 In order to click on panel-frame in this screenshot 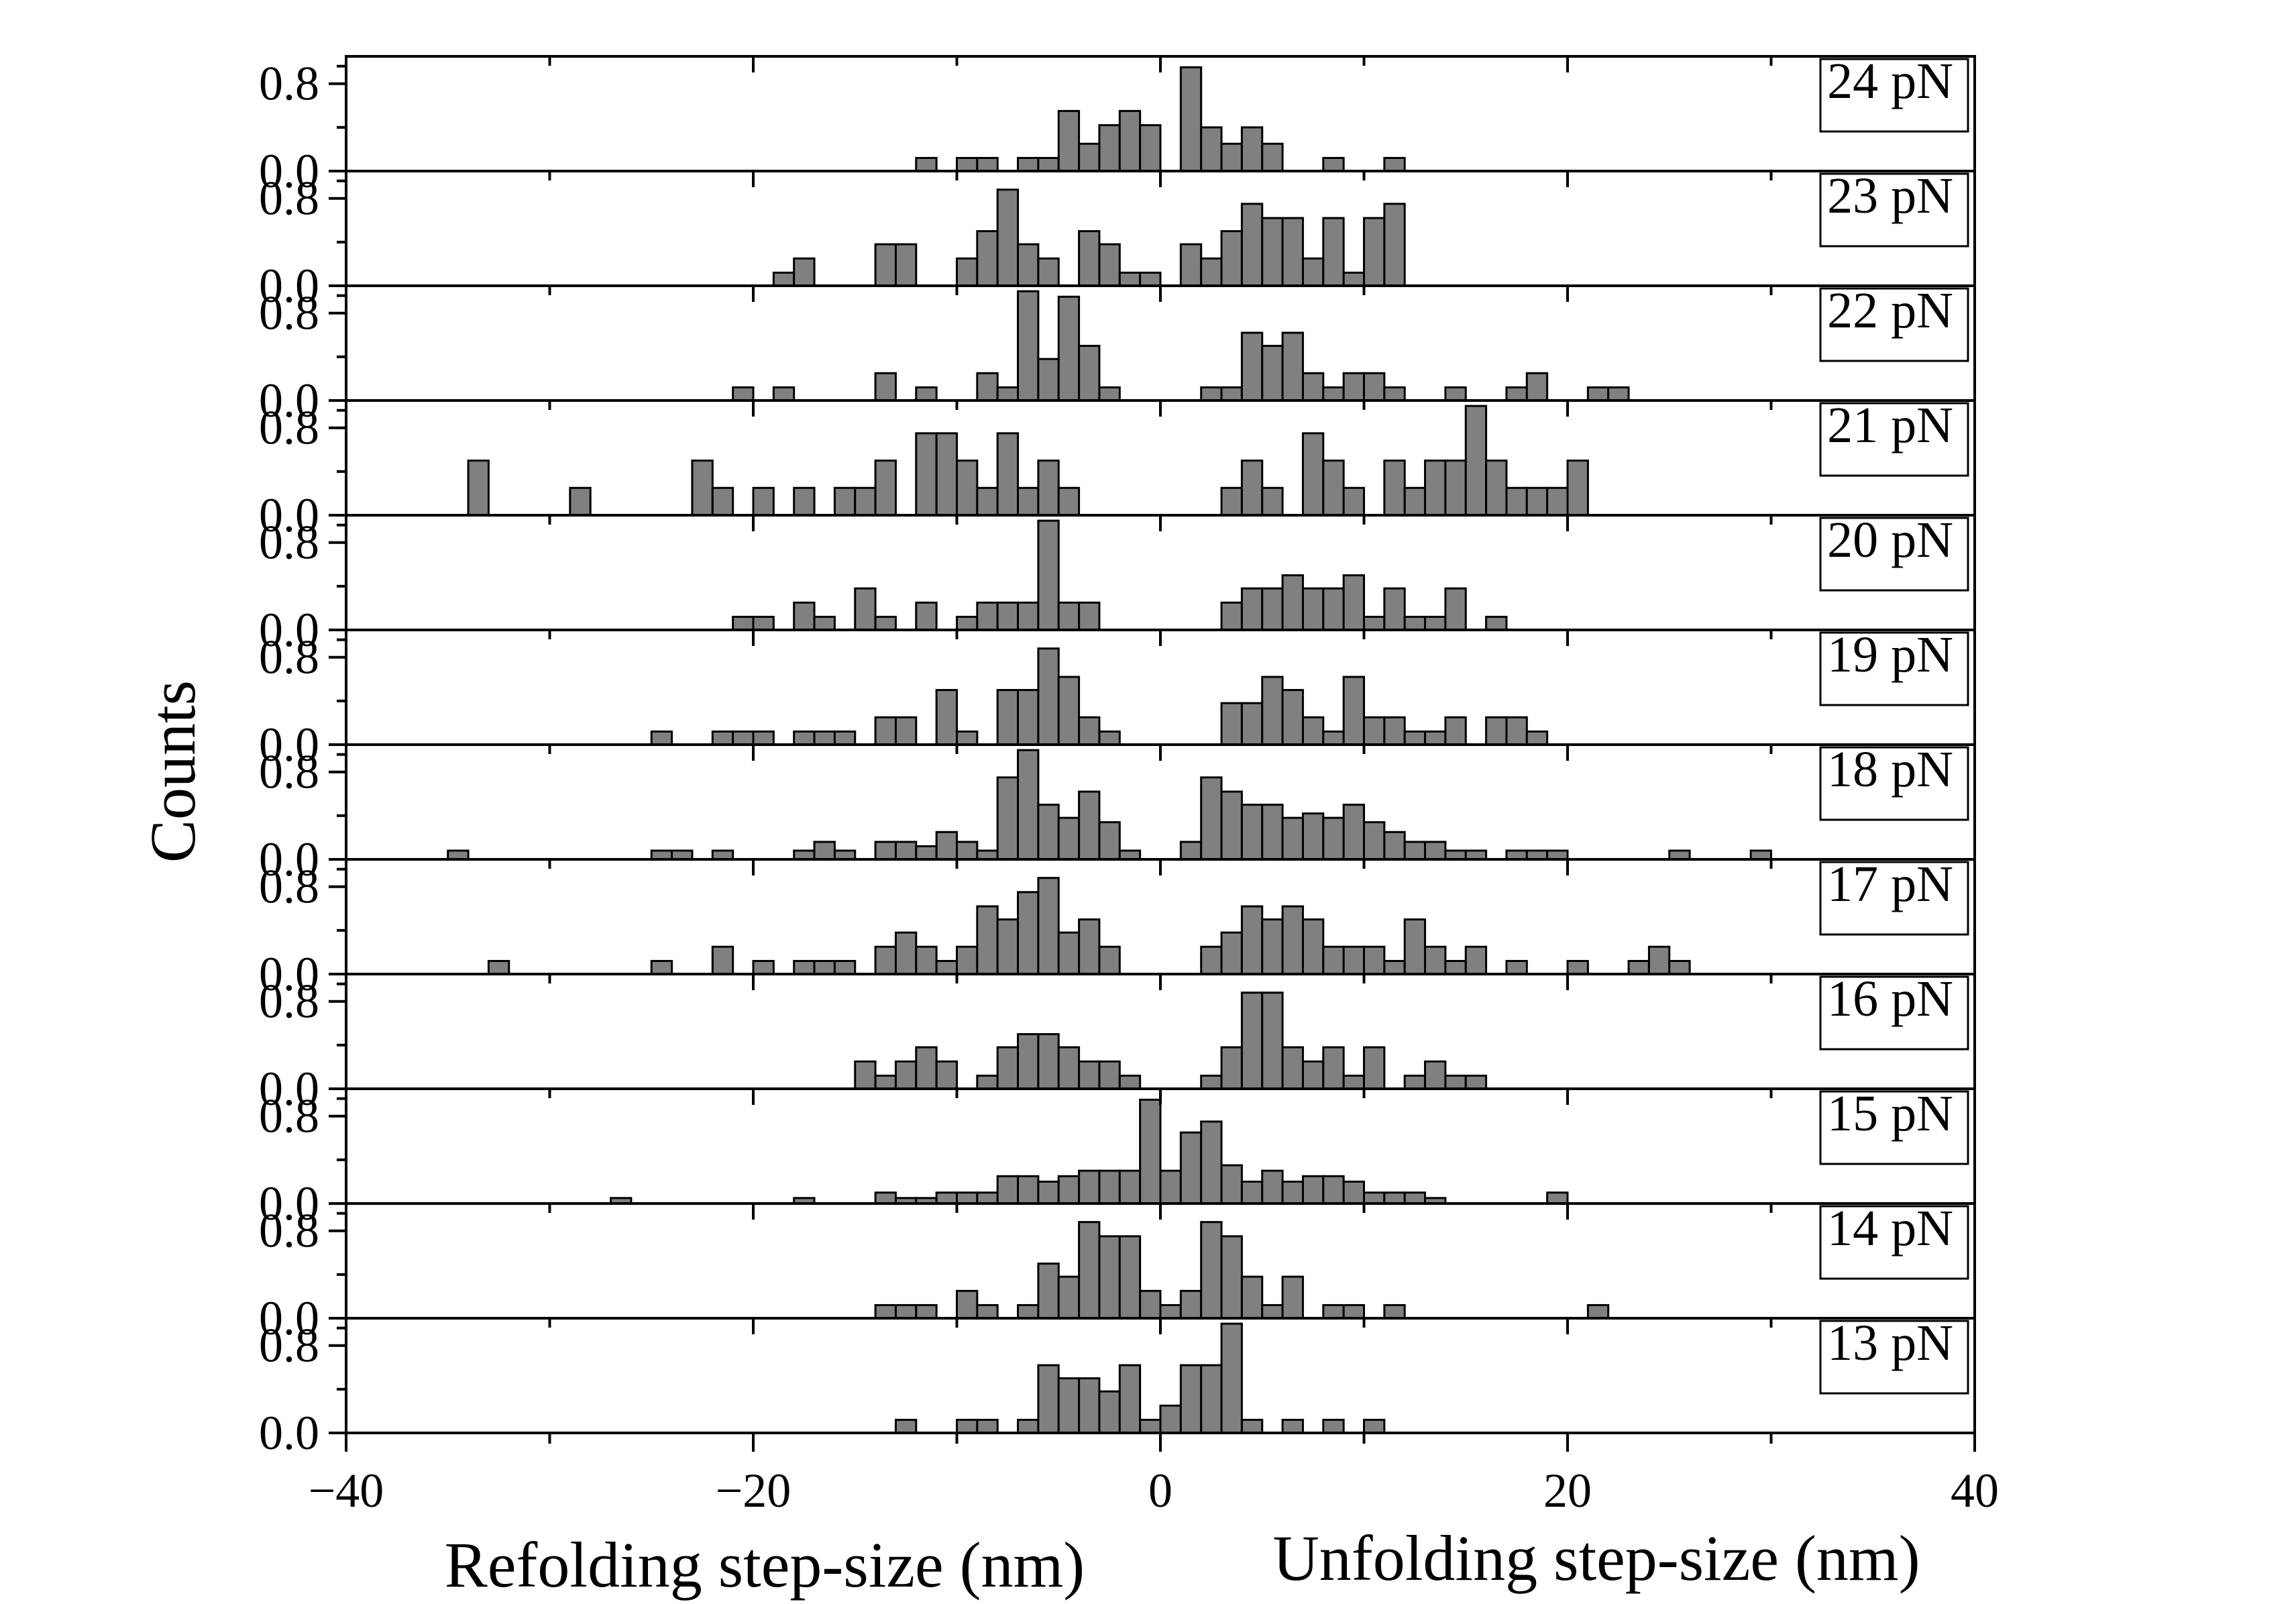, I will do `click(1160, 687)`.